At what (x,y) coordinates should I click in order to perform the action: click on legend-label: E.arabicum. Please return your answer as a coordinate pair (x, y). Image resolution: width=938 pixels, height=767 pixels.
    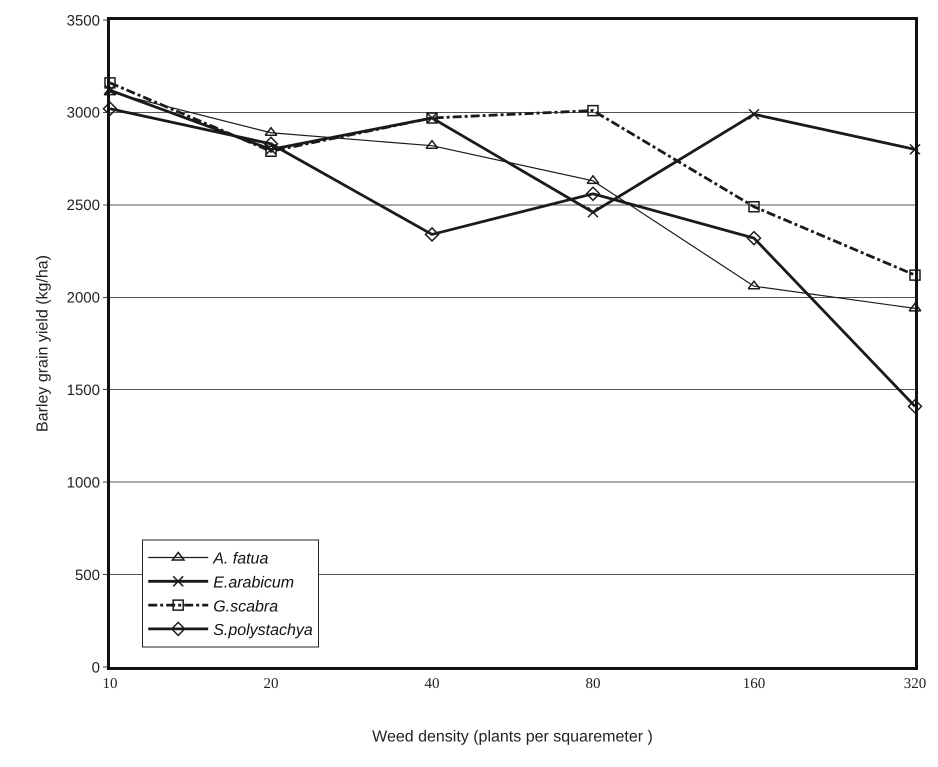
    Looking at the image, I should click on (253, 583).